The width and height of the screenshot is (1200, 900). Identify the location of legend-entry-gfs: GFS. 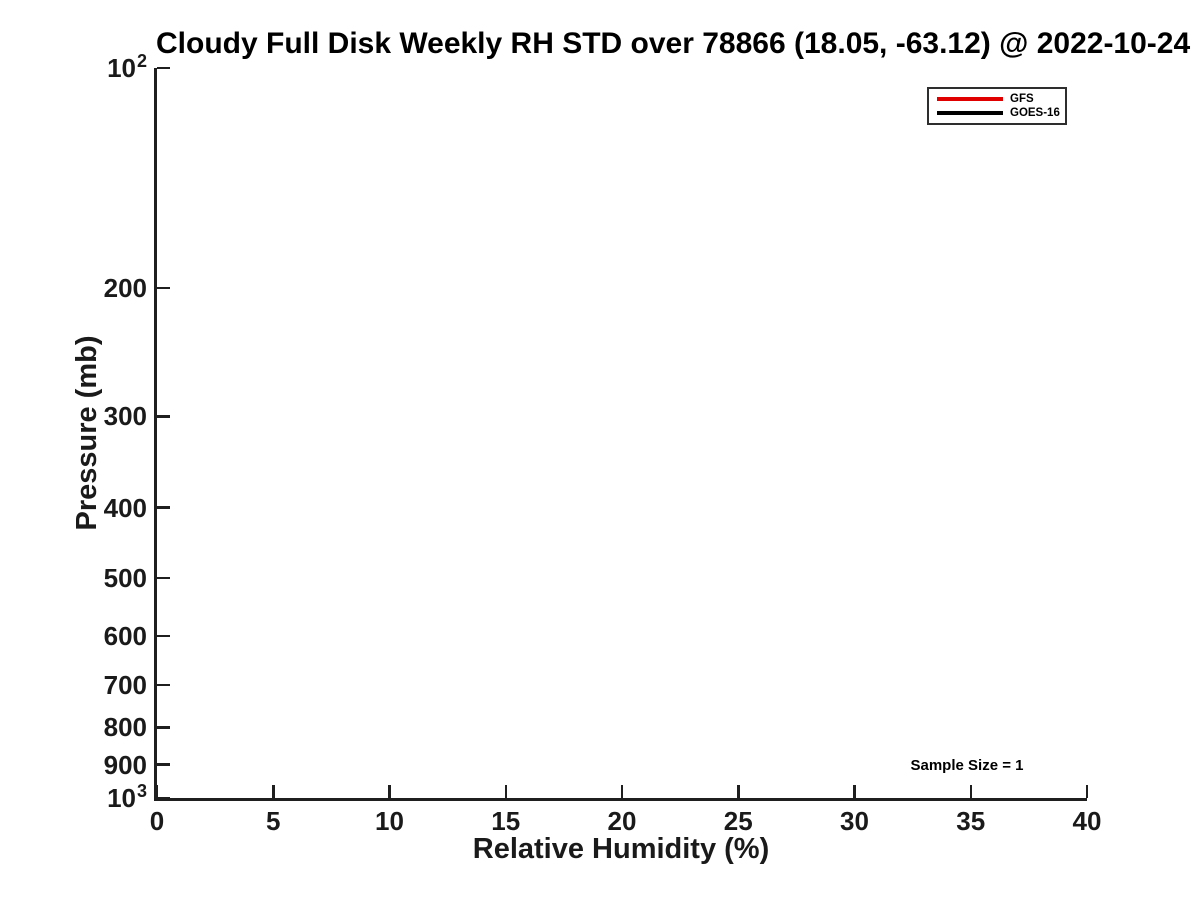
(998, 99).